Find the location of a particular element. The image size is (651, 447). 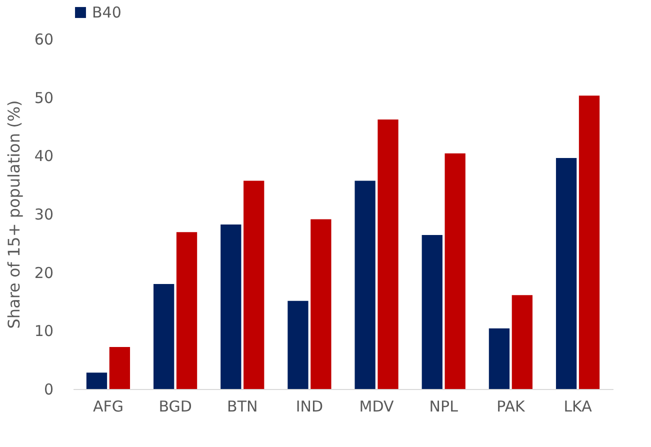

x-tick-label: BTN is located at coordinates (242, 407).